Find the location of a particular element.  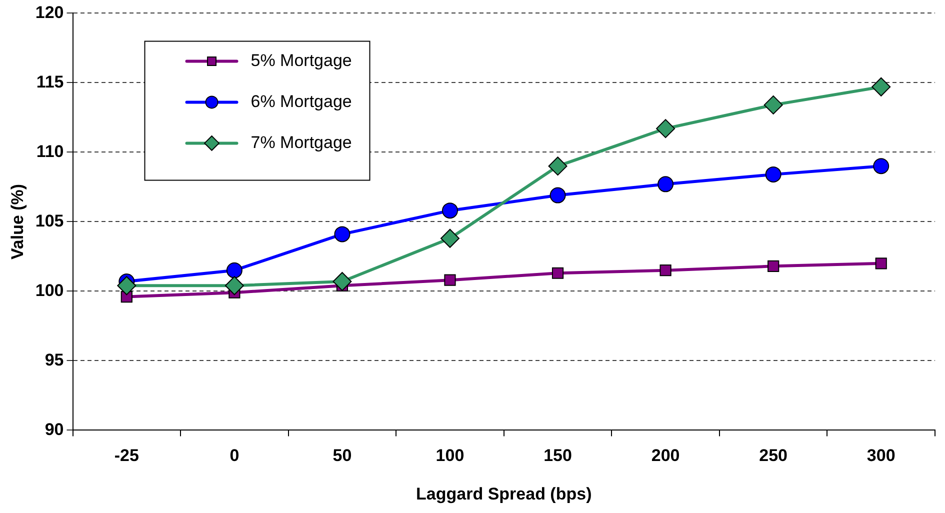

y-tick-label: 110 is located at coordinates (50, 151).